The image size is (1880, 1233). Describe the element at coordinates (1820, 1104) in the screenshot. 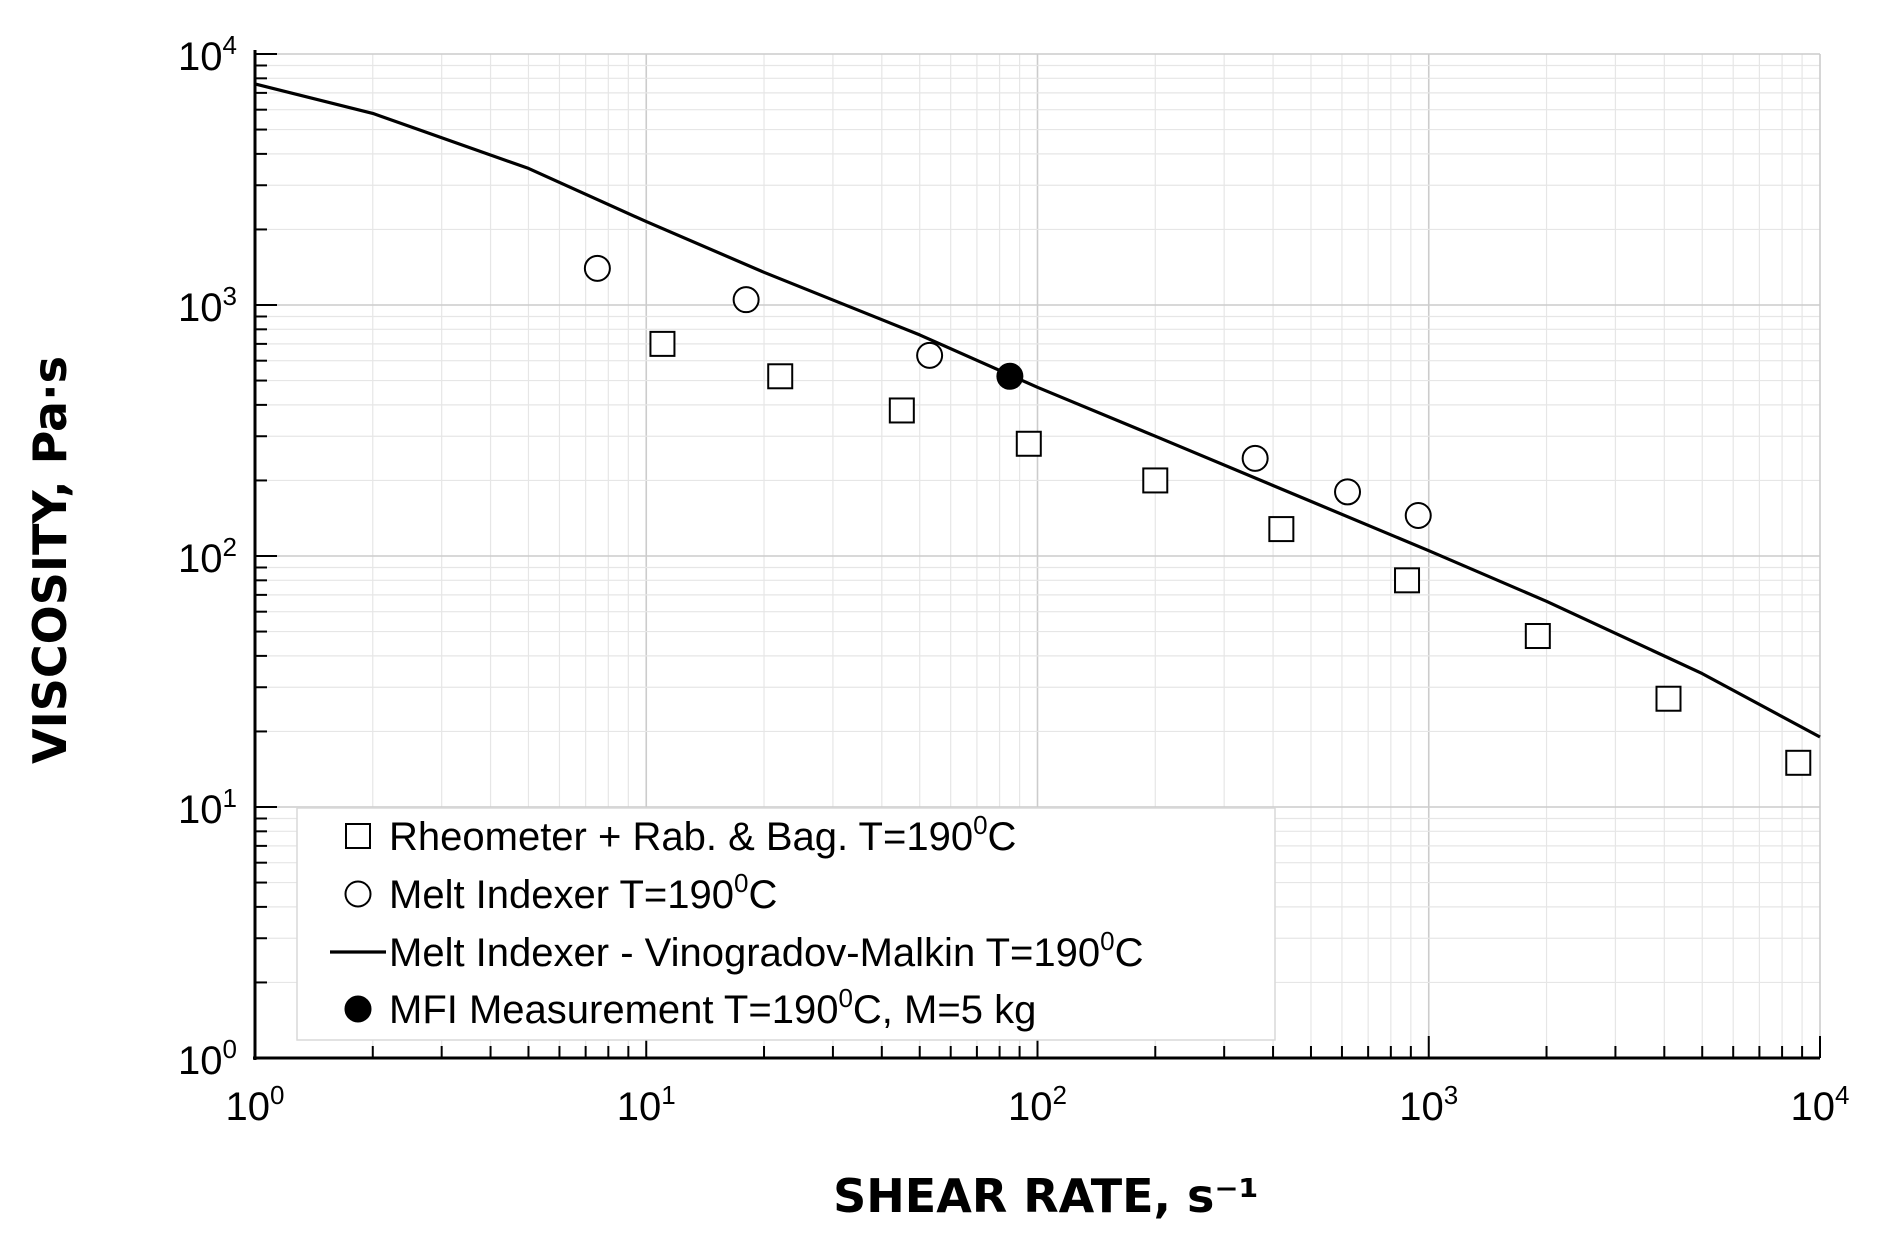

I see `x-tick-label: 10⁴` at that location.